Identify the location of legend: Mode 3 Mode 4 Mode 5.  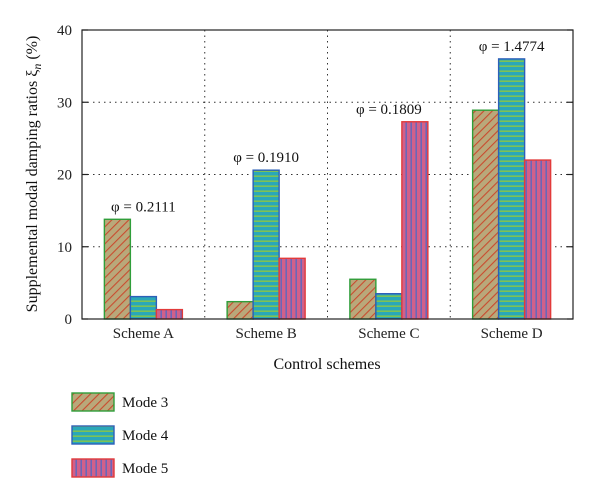
(120, 435).